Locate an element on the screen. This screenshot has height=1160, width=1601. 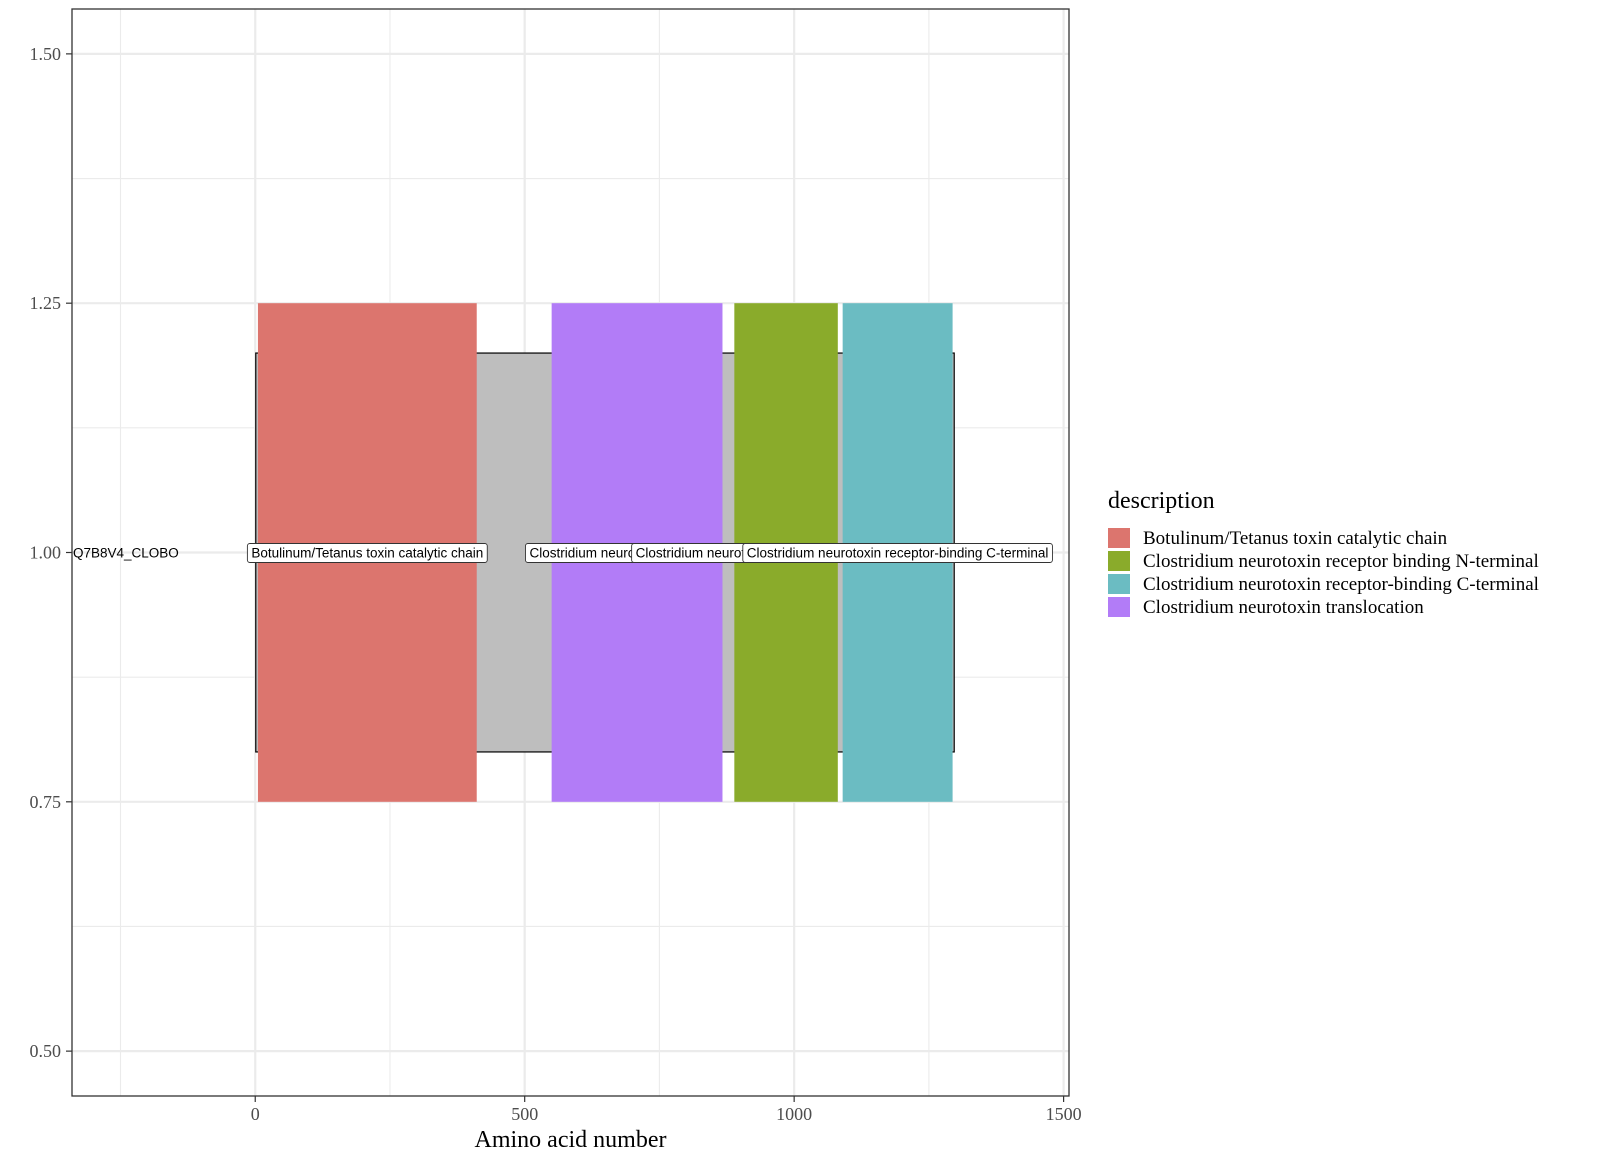
legend-label: Clostridium neurotoxin translocation is located at coordinates (1283, 607).